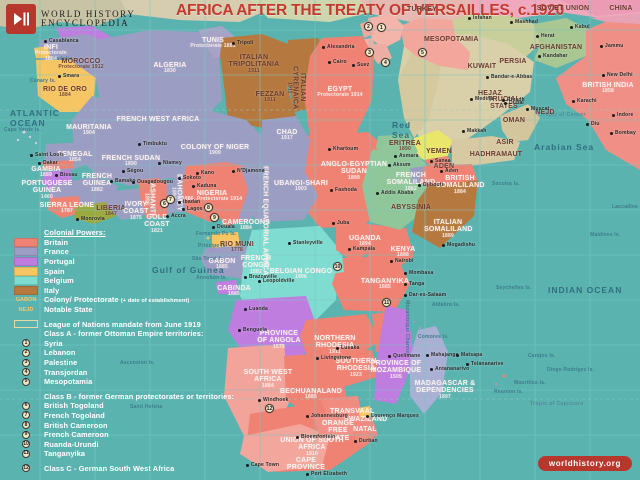  I want to click on legend-class-b-item-row: 7 French Togoland, so click(124, 416).